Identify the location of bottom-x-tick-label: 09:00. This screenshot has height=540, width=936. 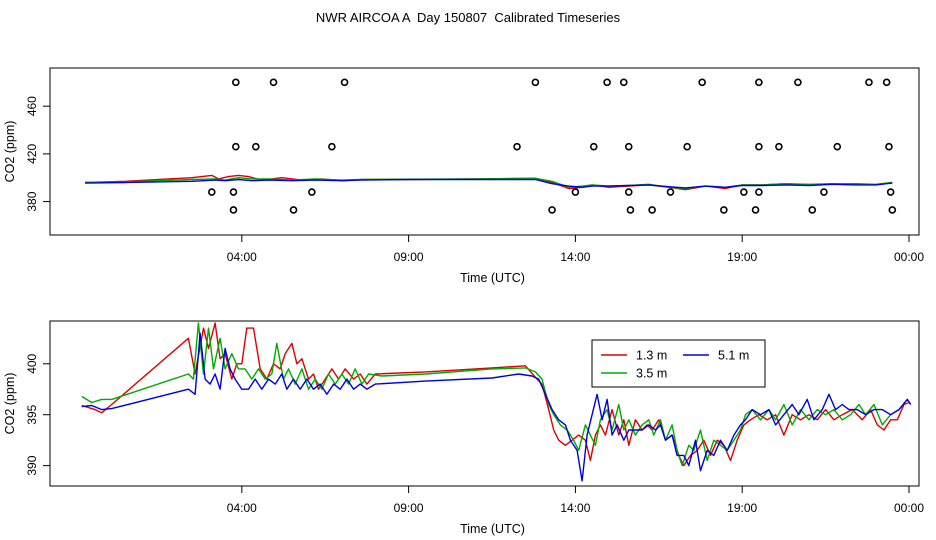
(409, 508).